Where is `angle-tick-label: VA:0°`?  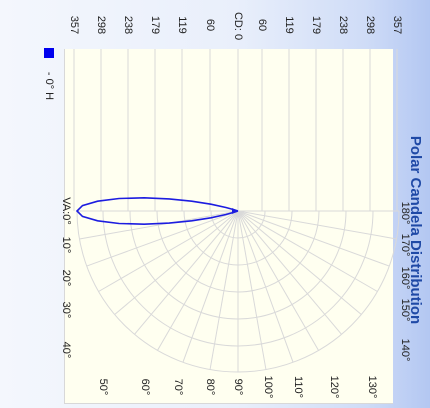
angle-tick-label: VA:0° is located at coordinates (66, 210).